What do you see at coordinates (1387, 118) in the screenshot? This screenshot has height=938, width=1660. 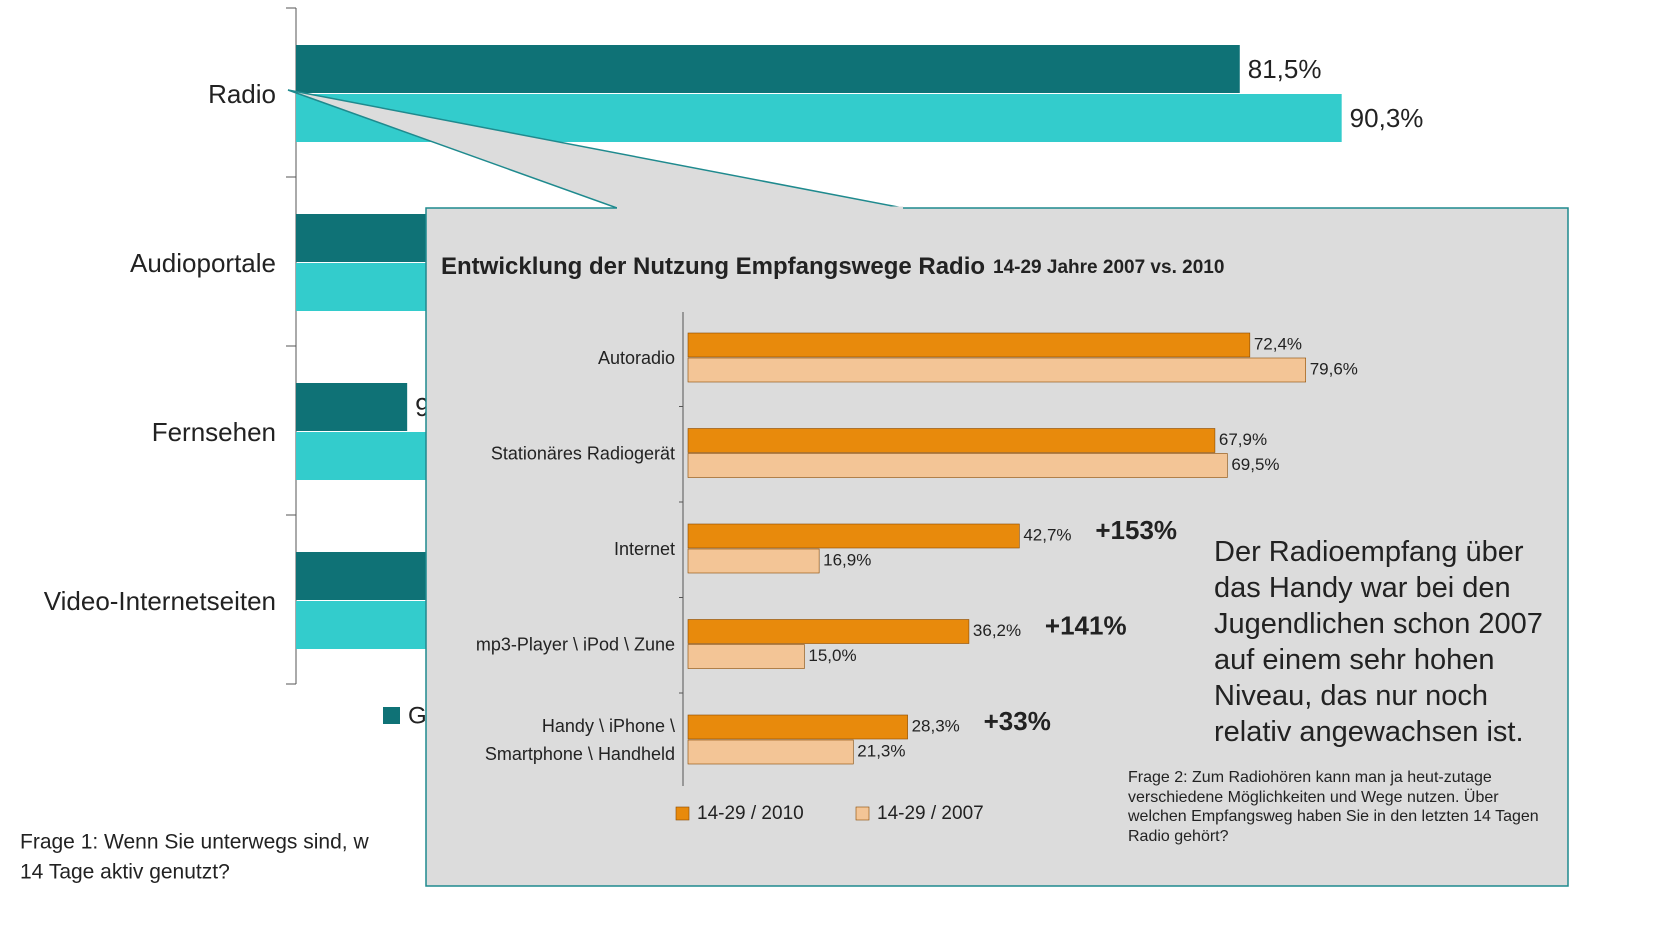 I see `value-label: 90,3%` at bounding box center [1387, 118].